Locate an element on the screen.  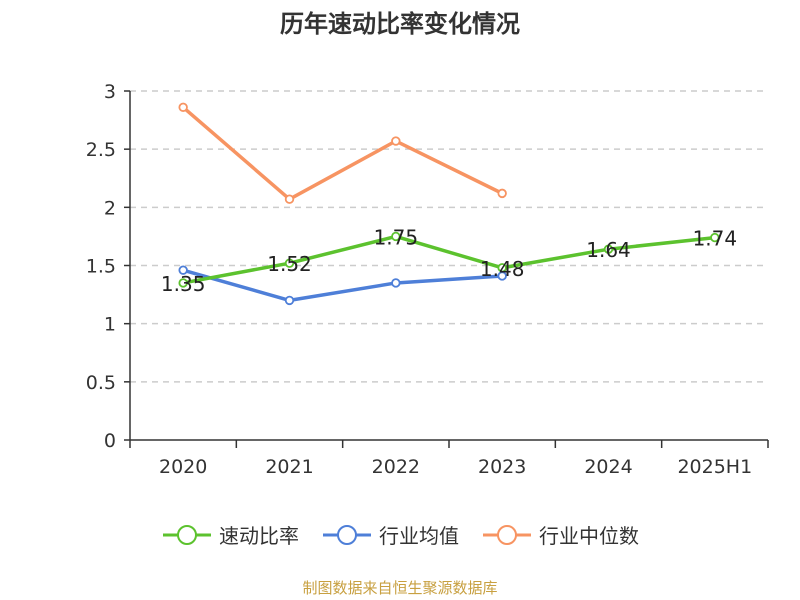
x-tick-label: 2024 is located at coordinates (608, 467).